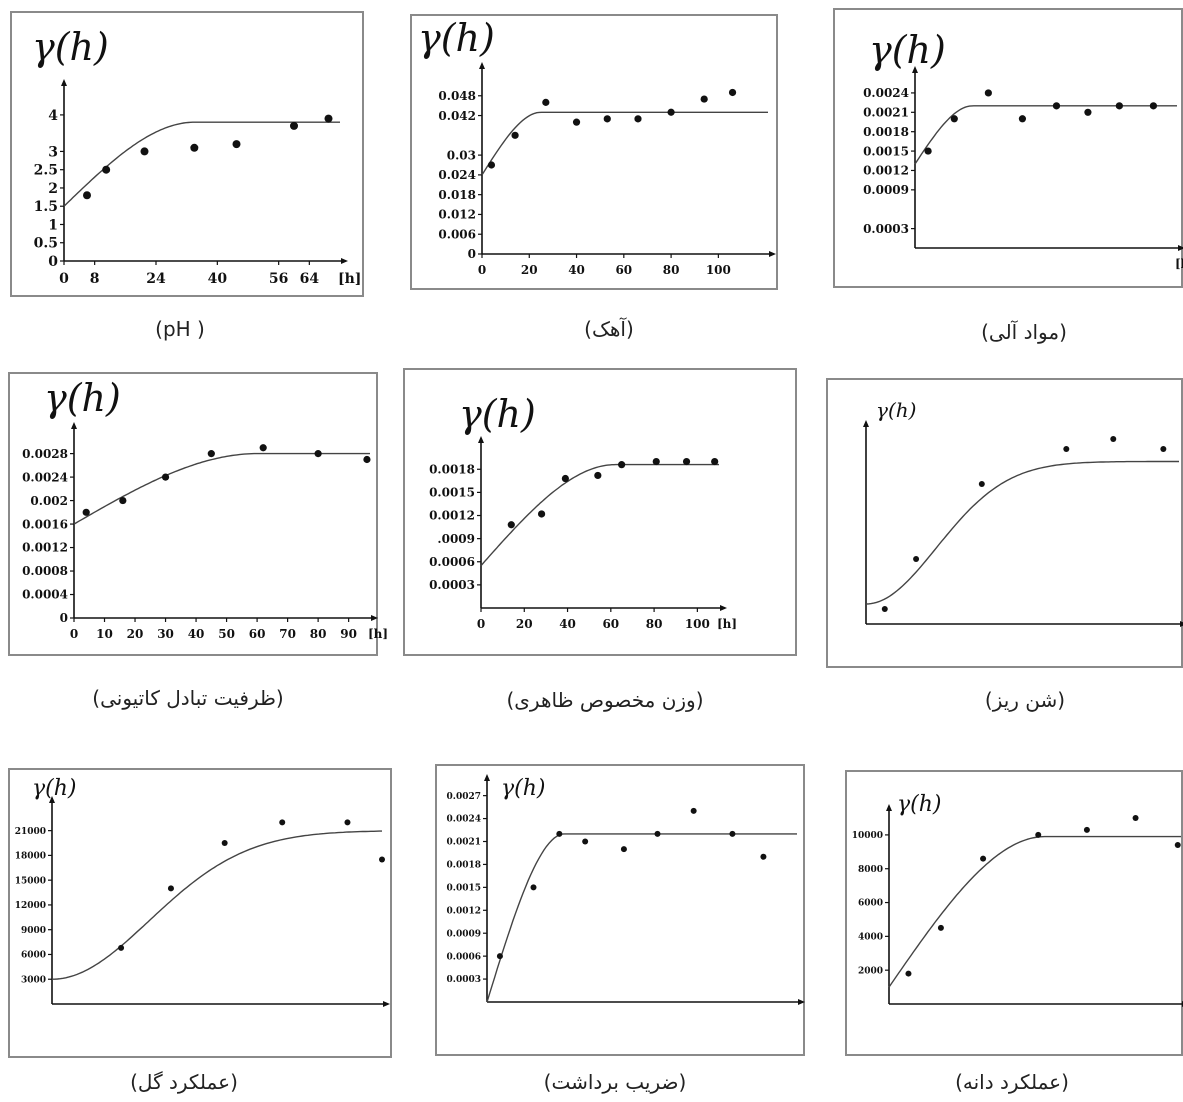 The width and height of the screenshot is (1183, 1102). I want to click on chart-caption-ahak: (آهک), so click(609, 329).